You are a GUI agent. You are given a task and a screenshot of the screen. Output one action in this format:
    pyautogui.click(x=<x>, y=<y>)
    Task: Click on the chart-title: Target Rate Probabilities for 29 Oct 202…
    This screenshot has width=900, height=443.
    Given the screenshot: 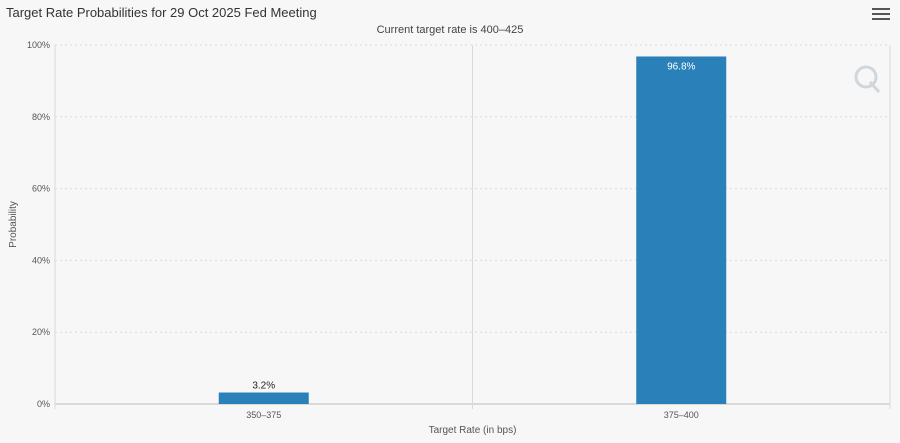 What is the action you would take?
    pyautogui.click(x=161, y=12)
    